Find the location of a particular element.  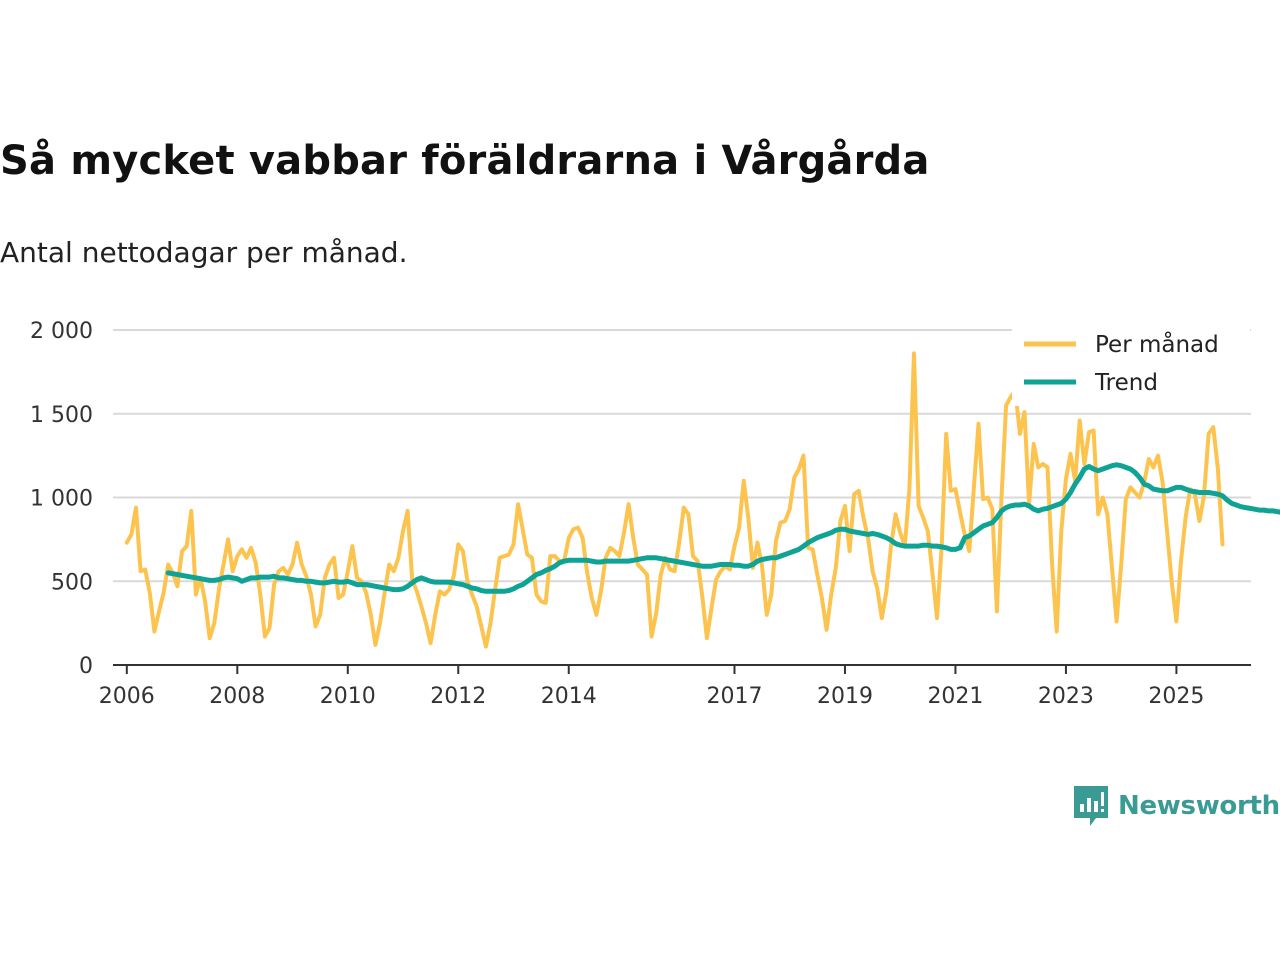

y-tick-label: 0 is located at coordinates (86, 666).